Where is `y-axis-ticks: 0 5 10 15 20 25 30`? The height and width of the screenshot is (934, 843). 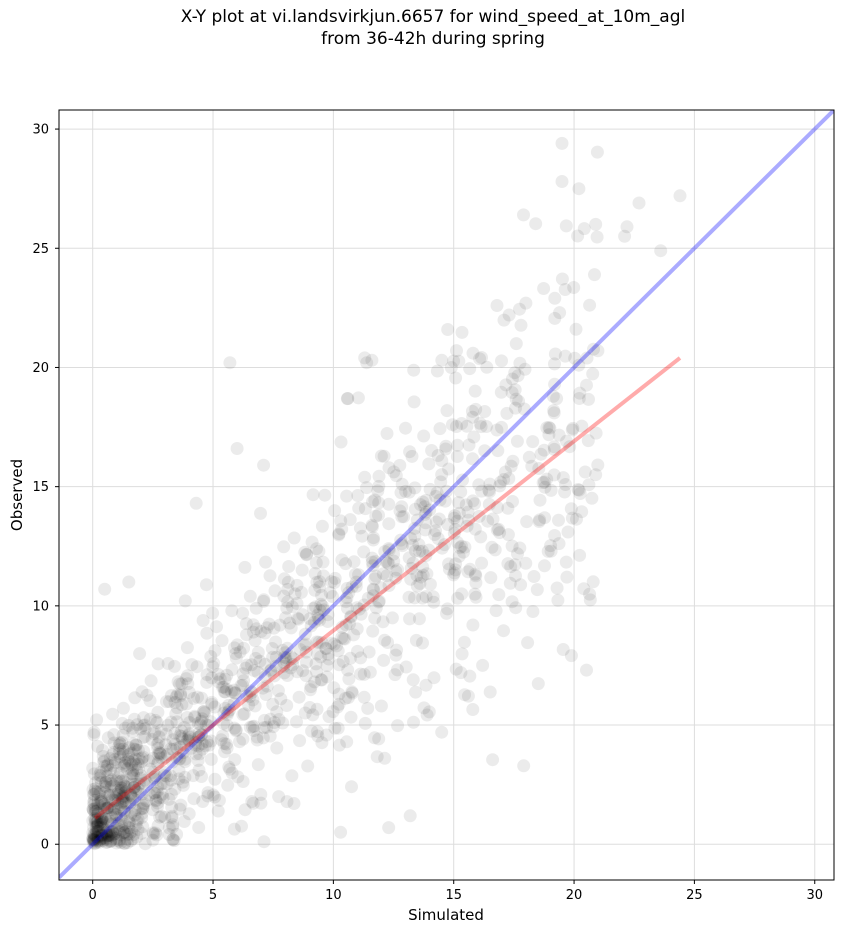 y-axis-ticks: 0 5 10 15 20 25 30 is located at coordinates (45, 488).